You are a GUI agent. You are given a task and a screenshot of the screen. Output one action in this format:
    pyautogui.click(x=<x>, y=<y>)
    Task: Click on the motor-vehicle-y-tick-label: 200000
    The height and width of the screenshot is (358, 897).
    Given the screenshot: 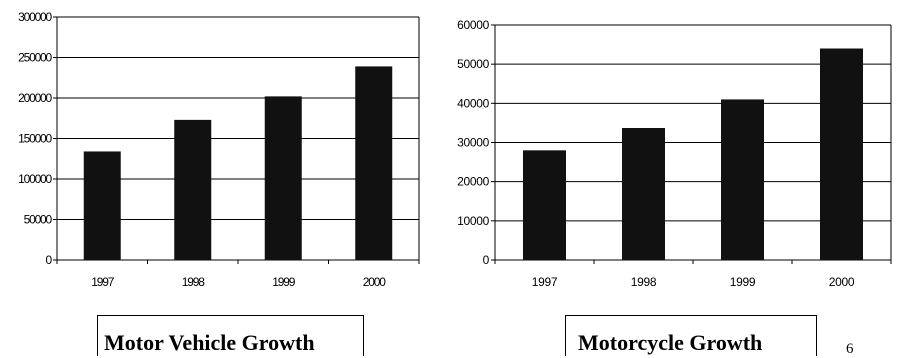 What is the action you would take?
    pyautogui.click(x=35, y=98)
    